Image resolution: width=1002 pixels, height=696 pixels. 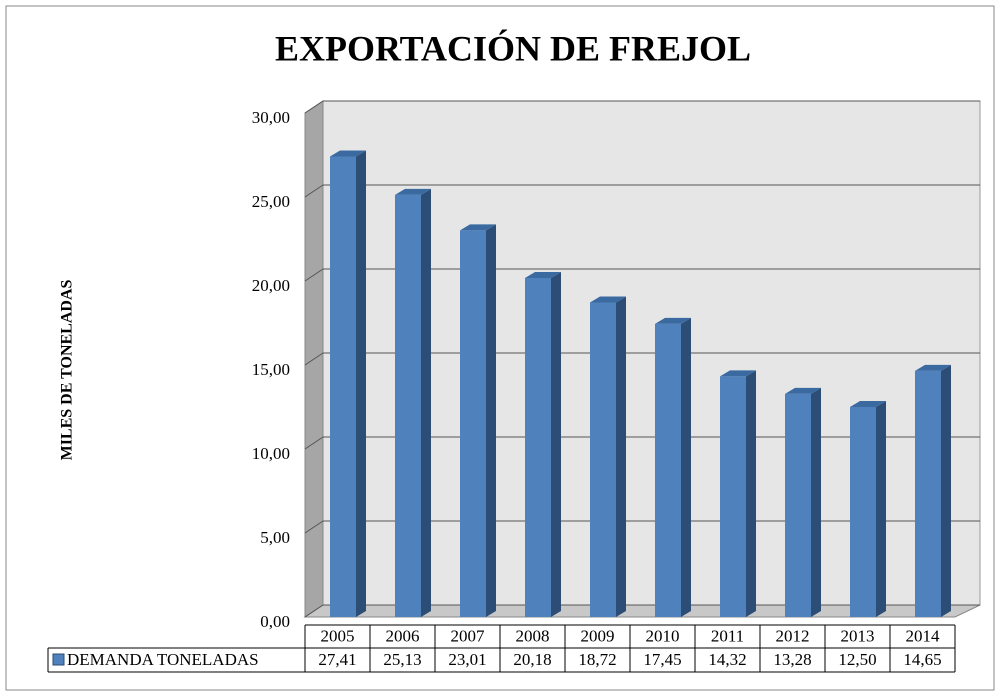 What do you see at coordinates (792, 659) in the screenshot?
I see `data-label: 13,28` at bounding box center [792, 659].